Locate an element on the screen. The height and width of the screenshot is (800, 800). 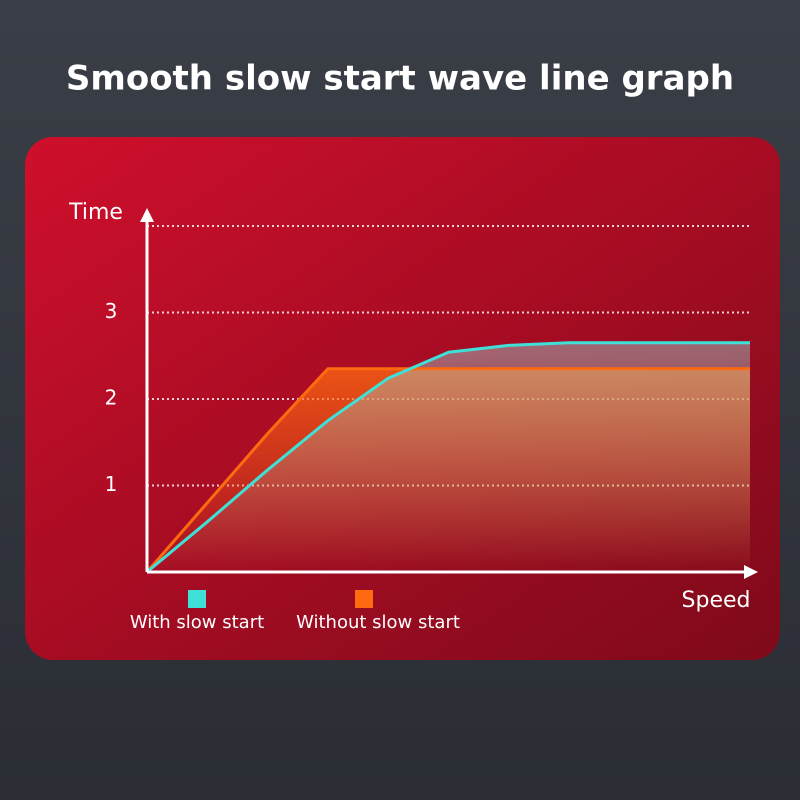
x-axis-label: Speed is located at coordinates (716, 600).